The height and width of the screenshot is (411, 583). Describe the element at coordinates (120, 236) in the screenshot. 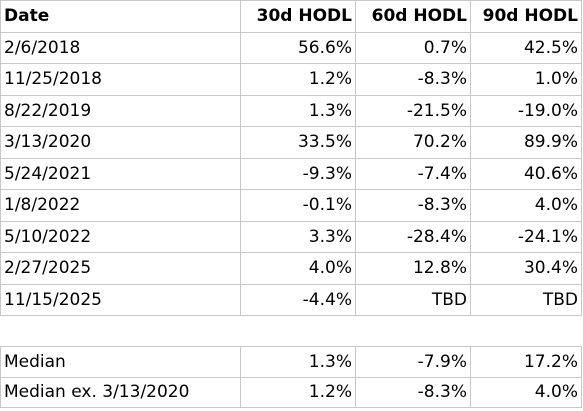

I see `label-cell: 5/10/2022` at that location.